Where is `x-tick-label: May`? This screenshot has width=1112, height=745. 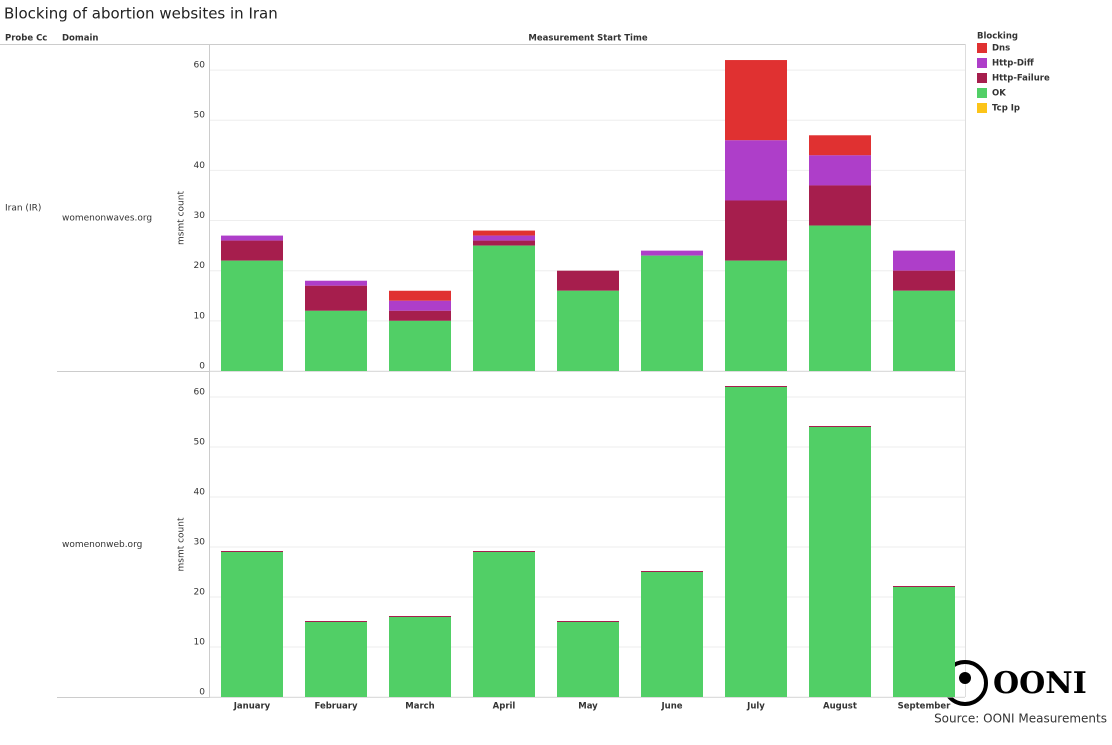
x-tick-label: May is located at coordinates (588, 707).